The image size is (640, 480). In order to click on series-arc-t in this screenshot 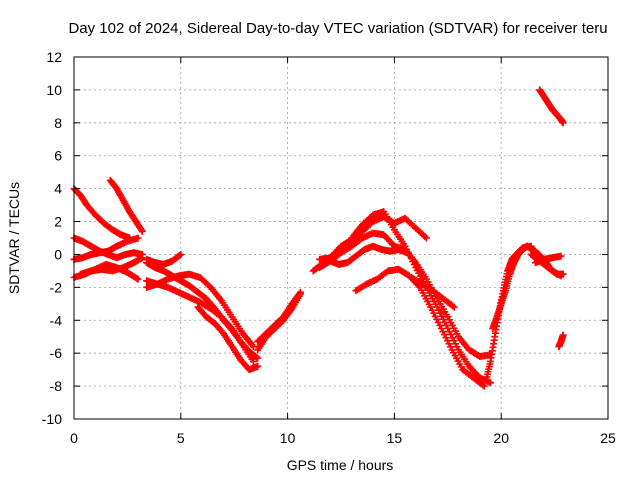, I will do `click(508, 313)`.